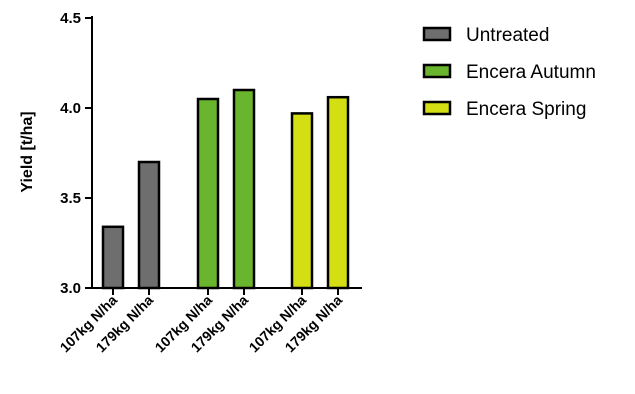 This screenshot has width=635, height=394. I want to click on y-tick-label: 3.0, so click(70, 288).